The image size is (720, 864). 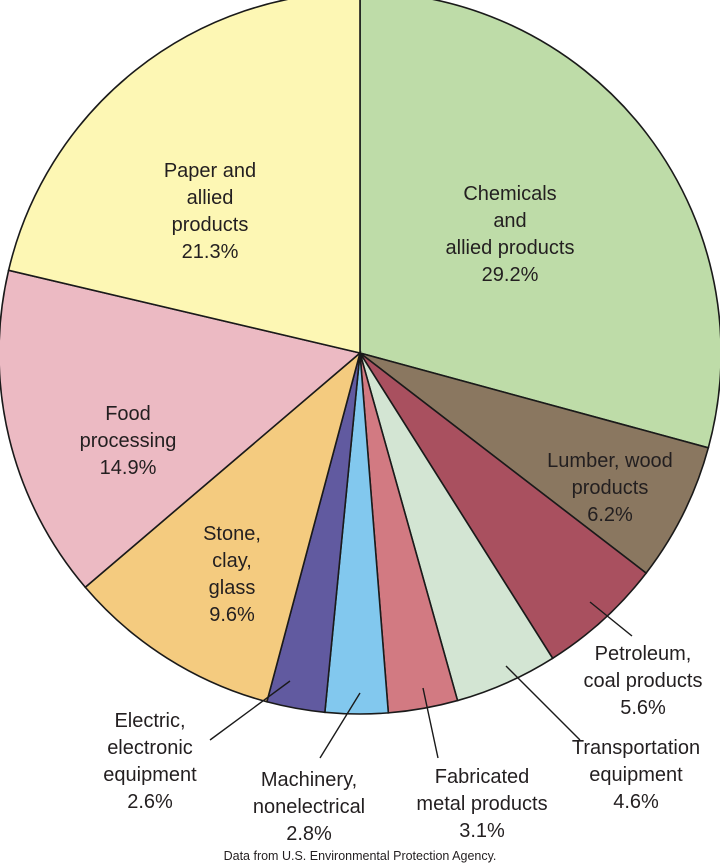 What do you see at coordinates (150, 748) in the screenshot?
I see `slice-label-line: electronic` at bounding box center [150, 748].